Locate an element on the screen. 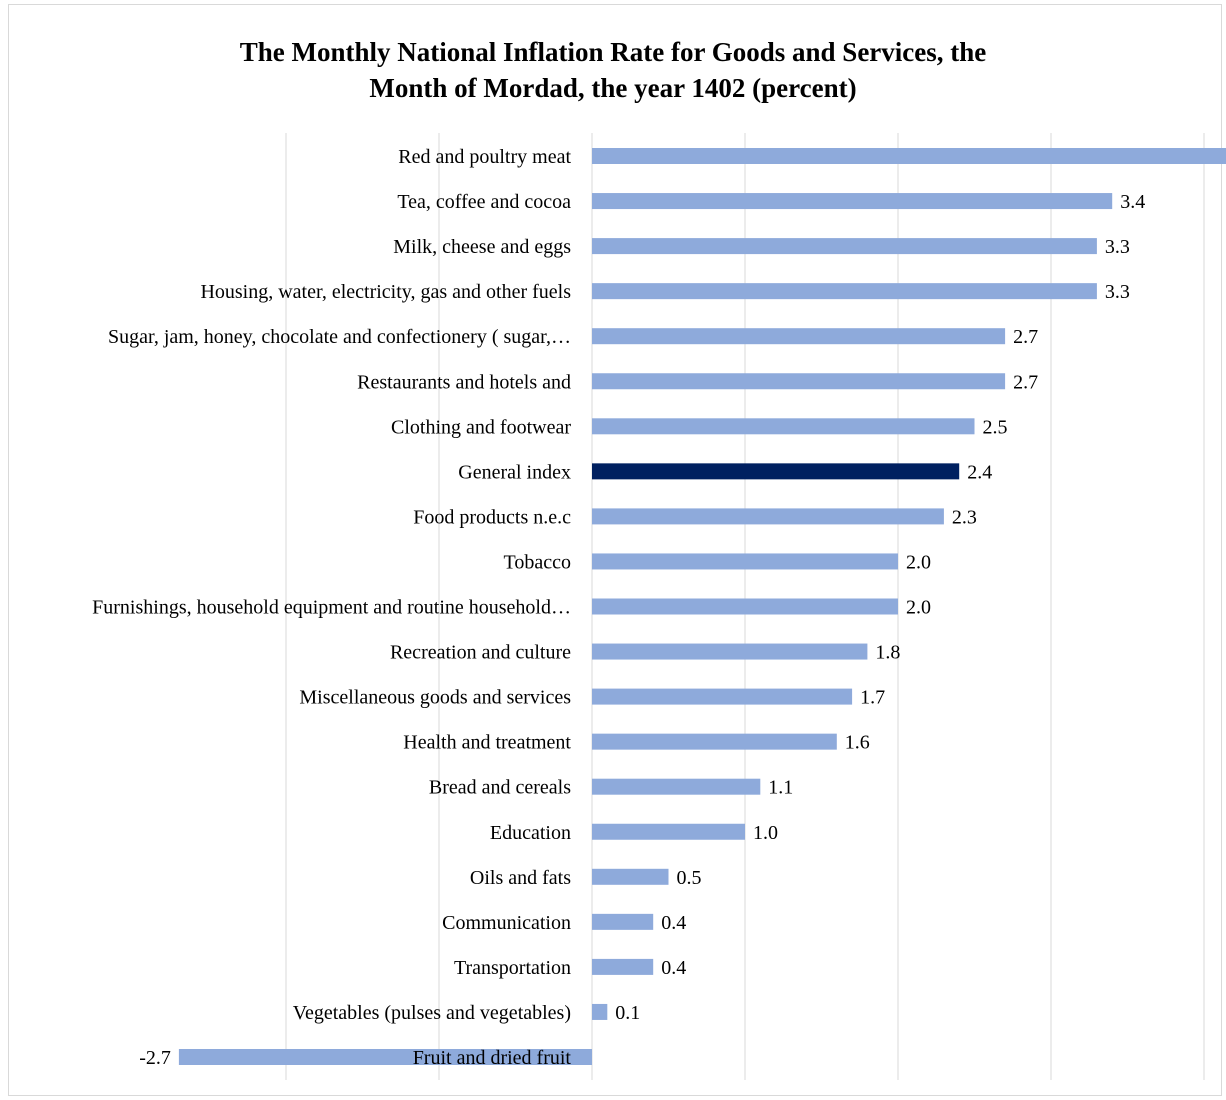 The width and height of the screenshot is (1226, 1100). category-label: Milk, cheese and eggs is located at coordinates (482, 247).